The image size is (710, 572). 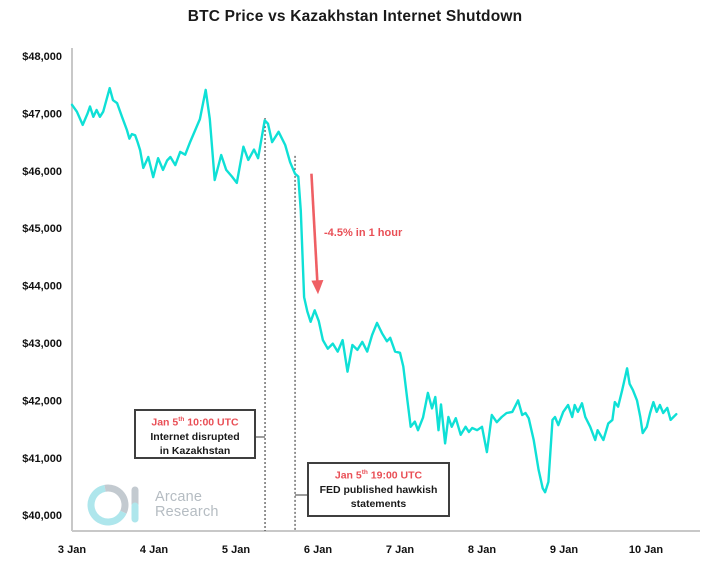 I want to click on logo-line1: Arcane, so click(x=179, y=497).